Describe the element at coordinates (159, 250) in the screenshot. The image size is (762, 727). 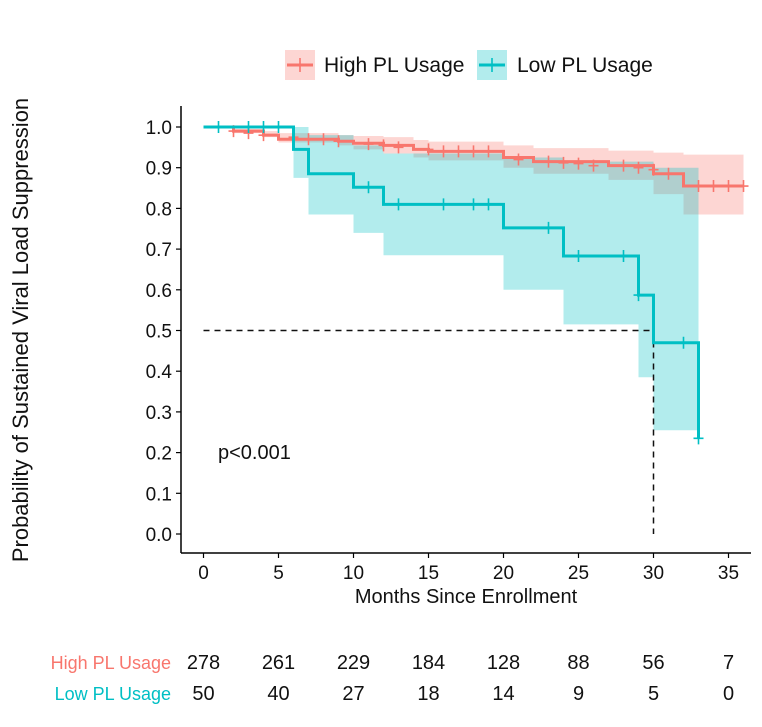
I see `y-tick-label: 0.7` at that location.